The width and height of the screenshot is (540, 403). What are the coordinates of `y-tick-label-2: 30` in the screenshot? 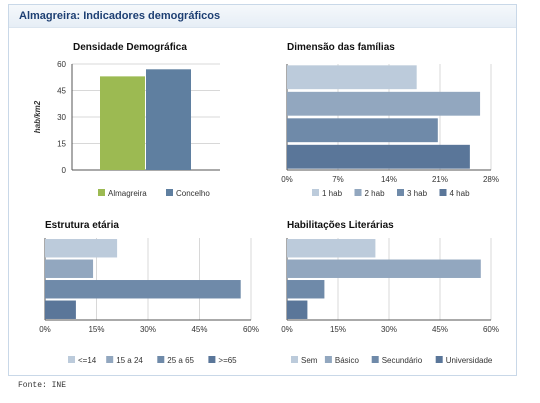 It's located at (61, 117).